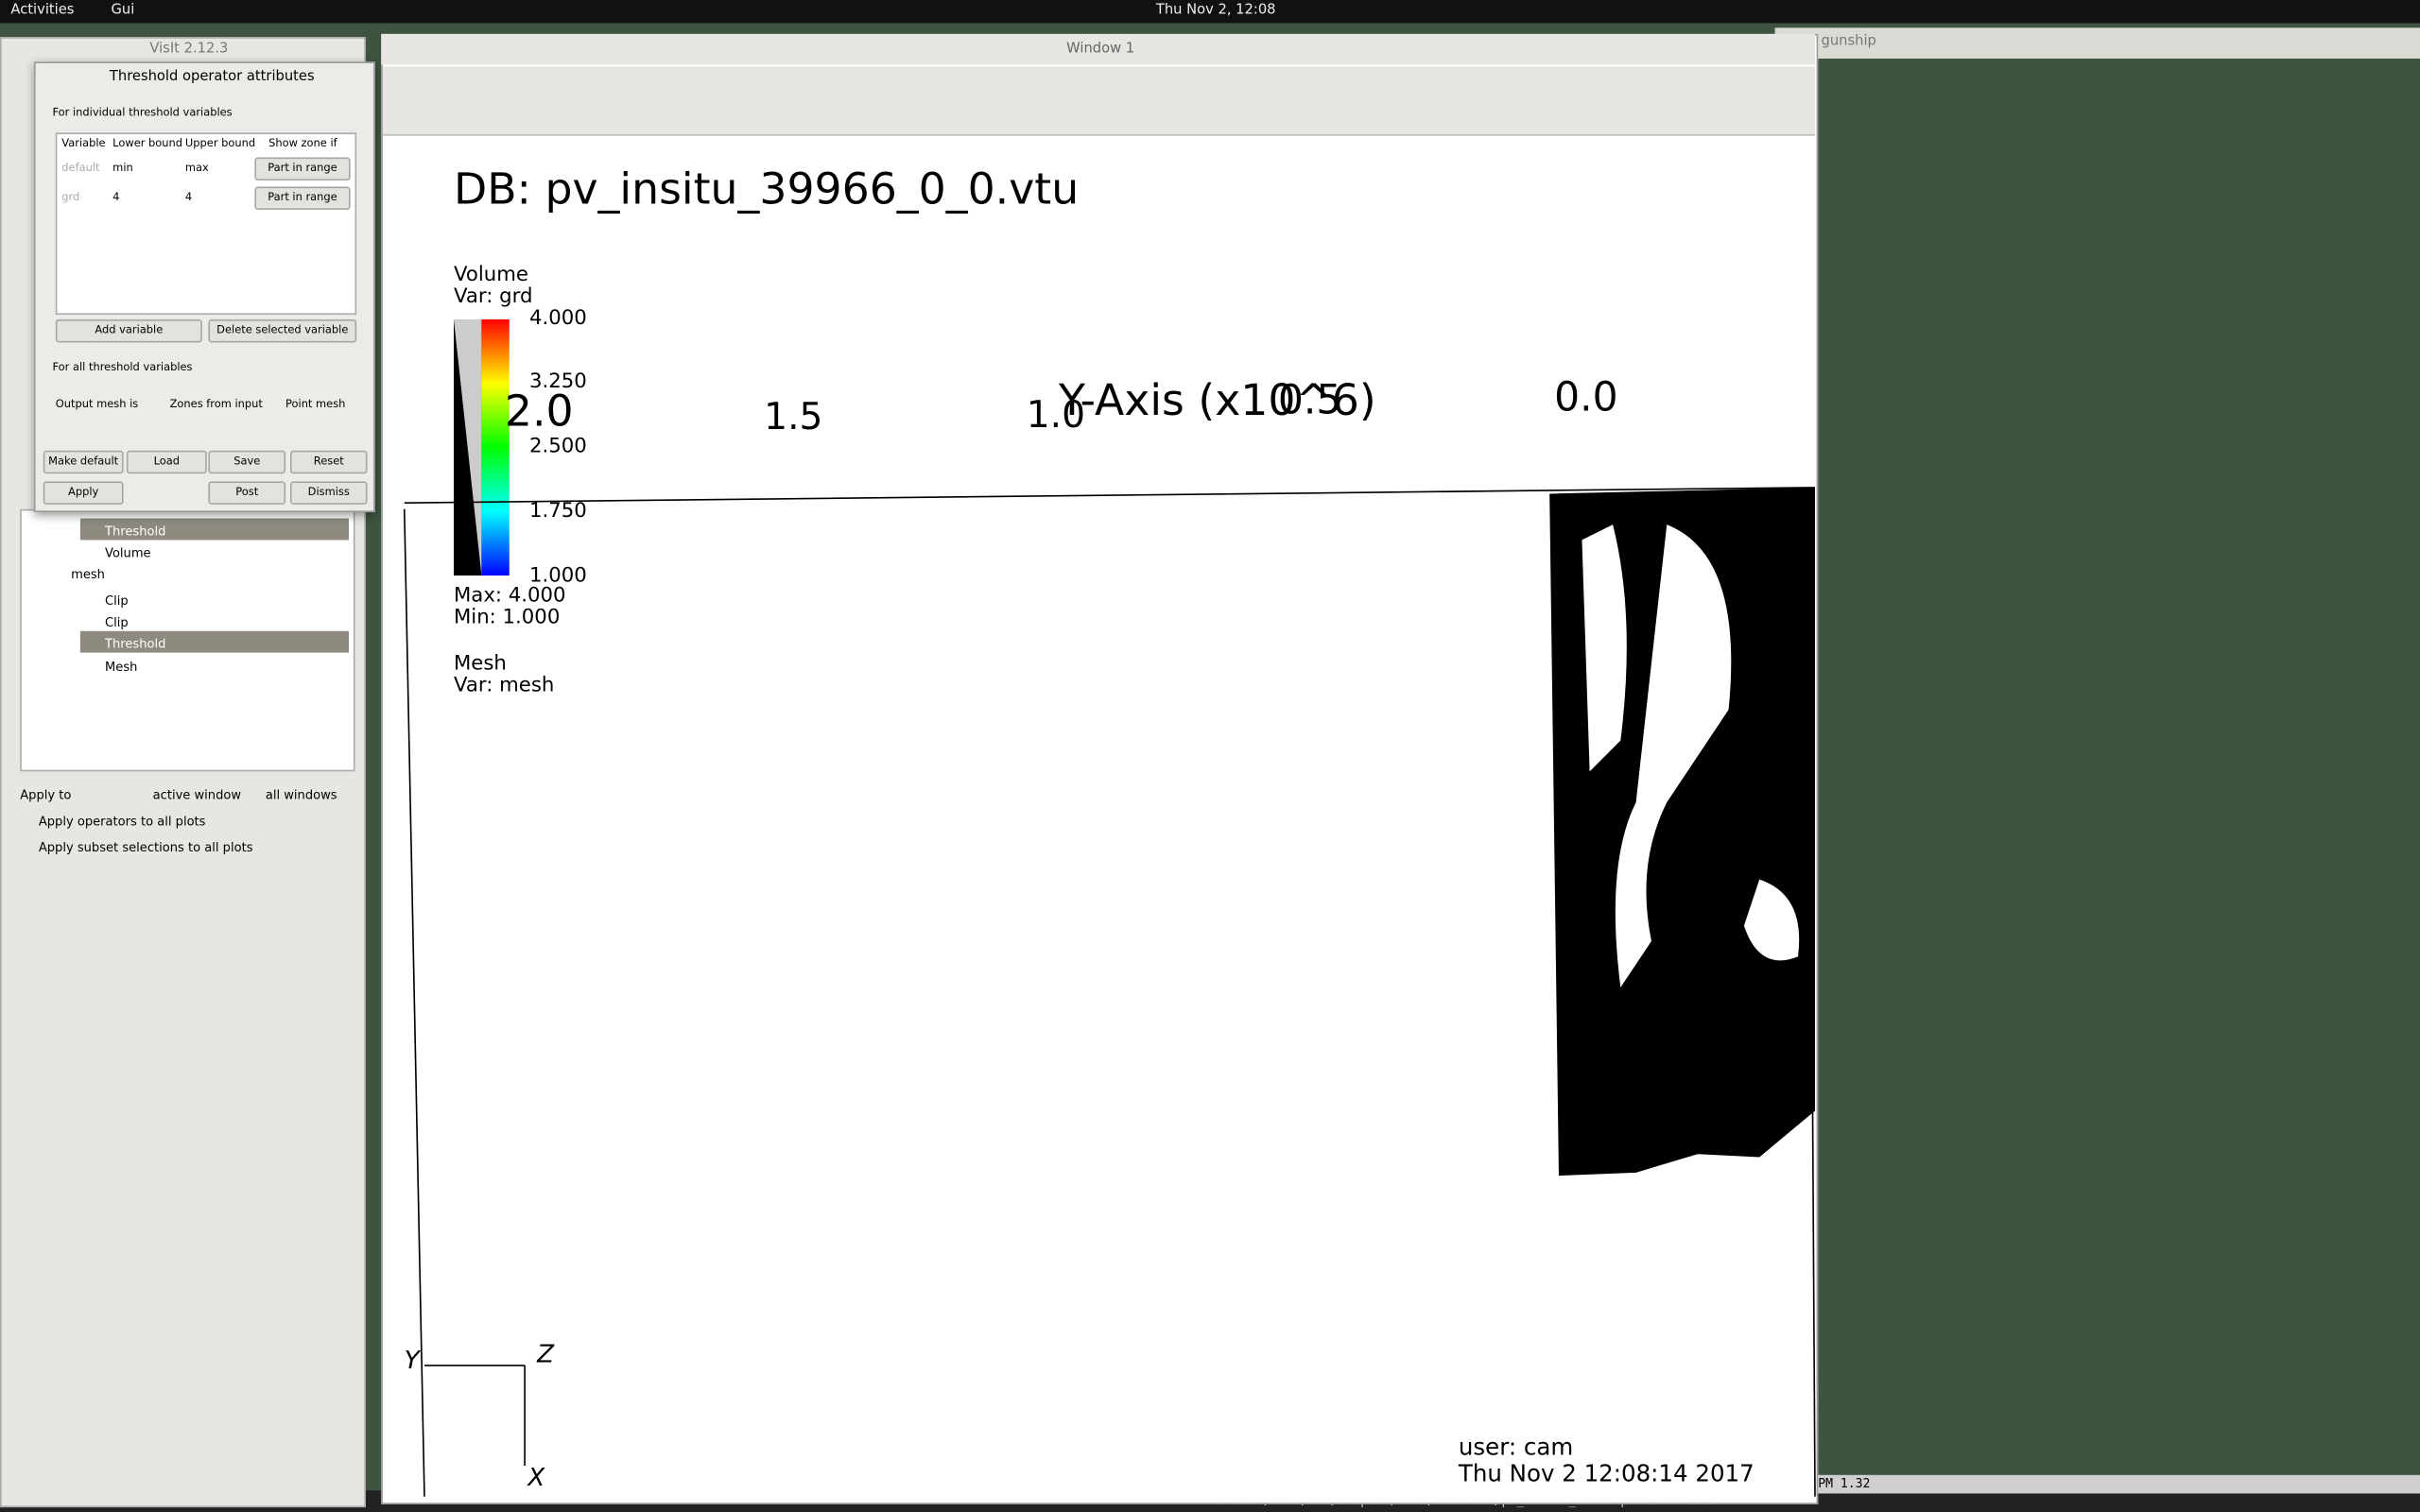 This screenshot has height=1512, width=2420. I want to click on cell: max, so click(196, 168).